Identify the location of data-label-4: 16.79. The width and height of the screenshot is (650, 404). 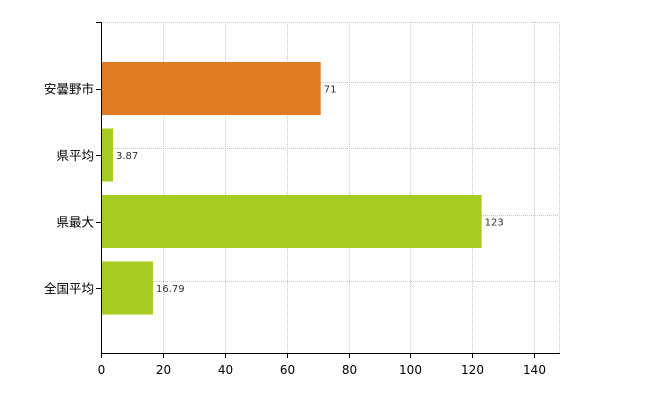
(170, 289).